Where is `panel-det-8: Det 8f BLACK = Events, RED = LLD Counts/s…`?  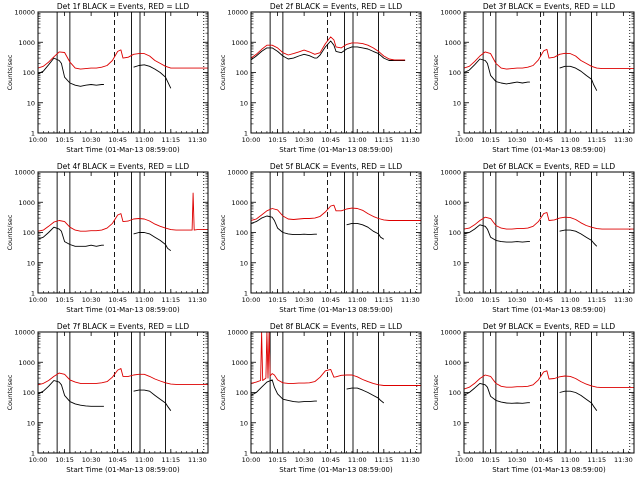
panel-det-8: Det 8f BLACK = Events, RED = LLD Counts/s… is located at coordinates (320, 398).